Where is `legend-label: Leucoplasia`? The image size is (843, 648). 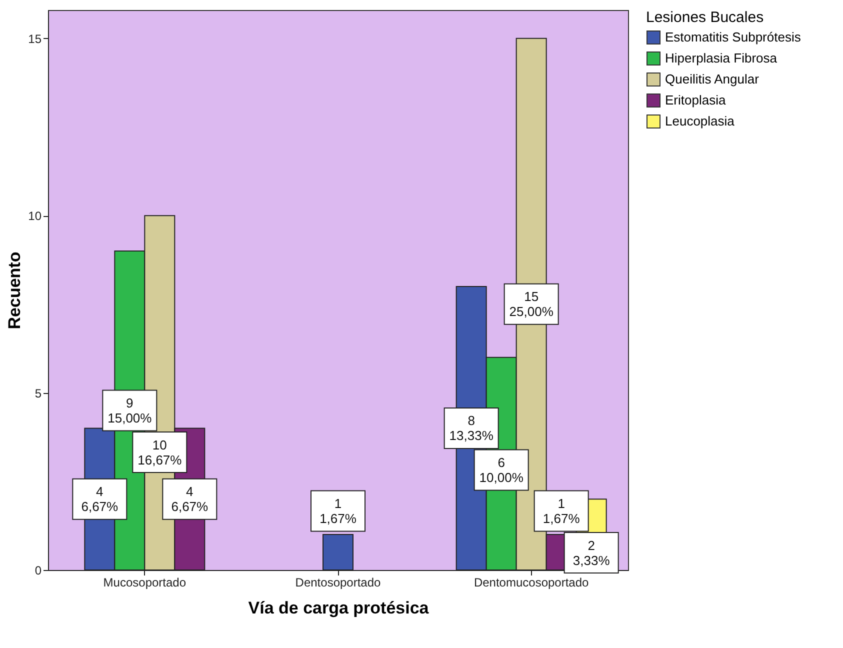 legend-label: Leucoplasia is located at coordinates (700, 121).